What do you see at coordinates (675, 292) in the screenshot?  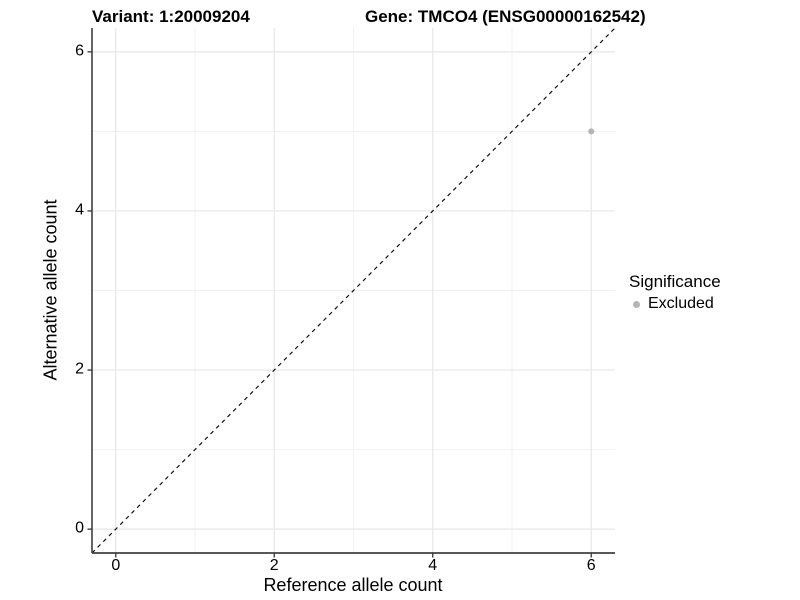 I see `legend: Significance Excluded` at bounding box center [675, 292].